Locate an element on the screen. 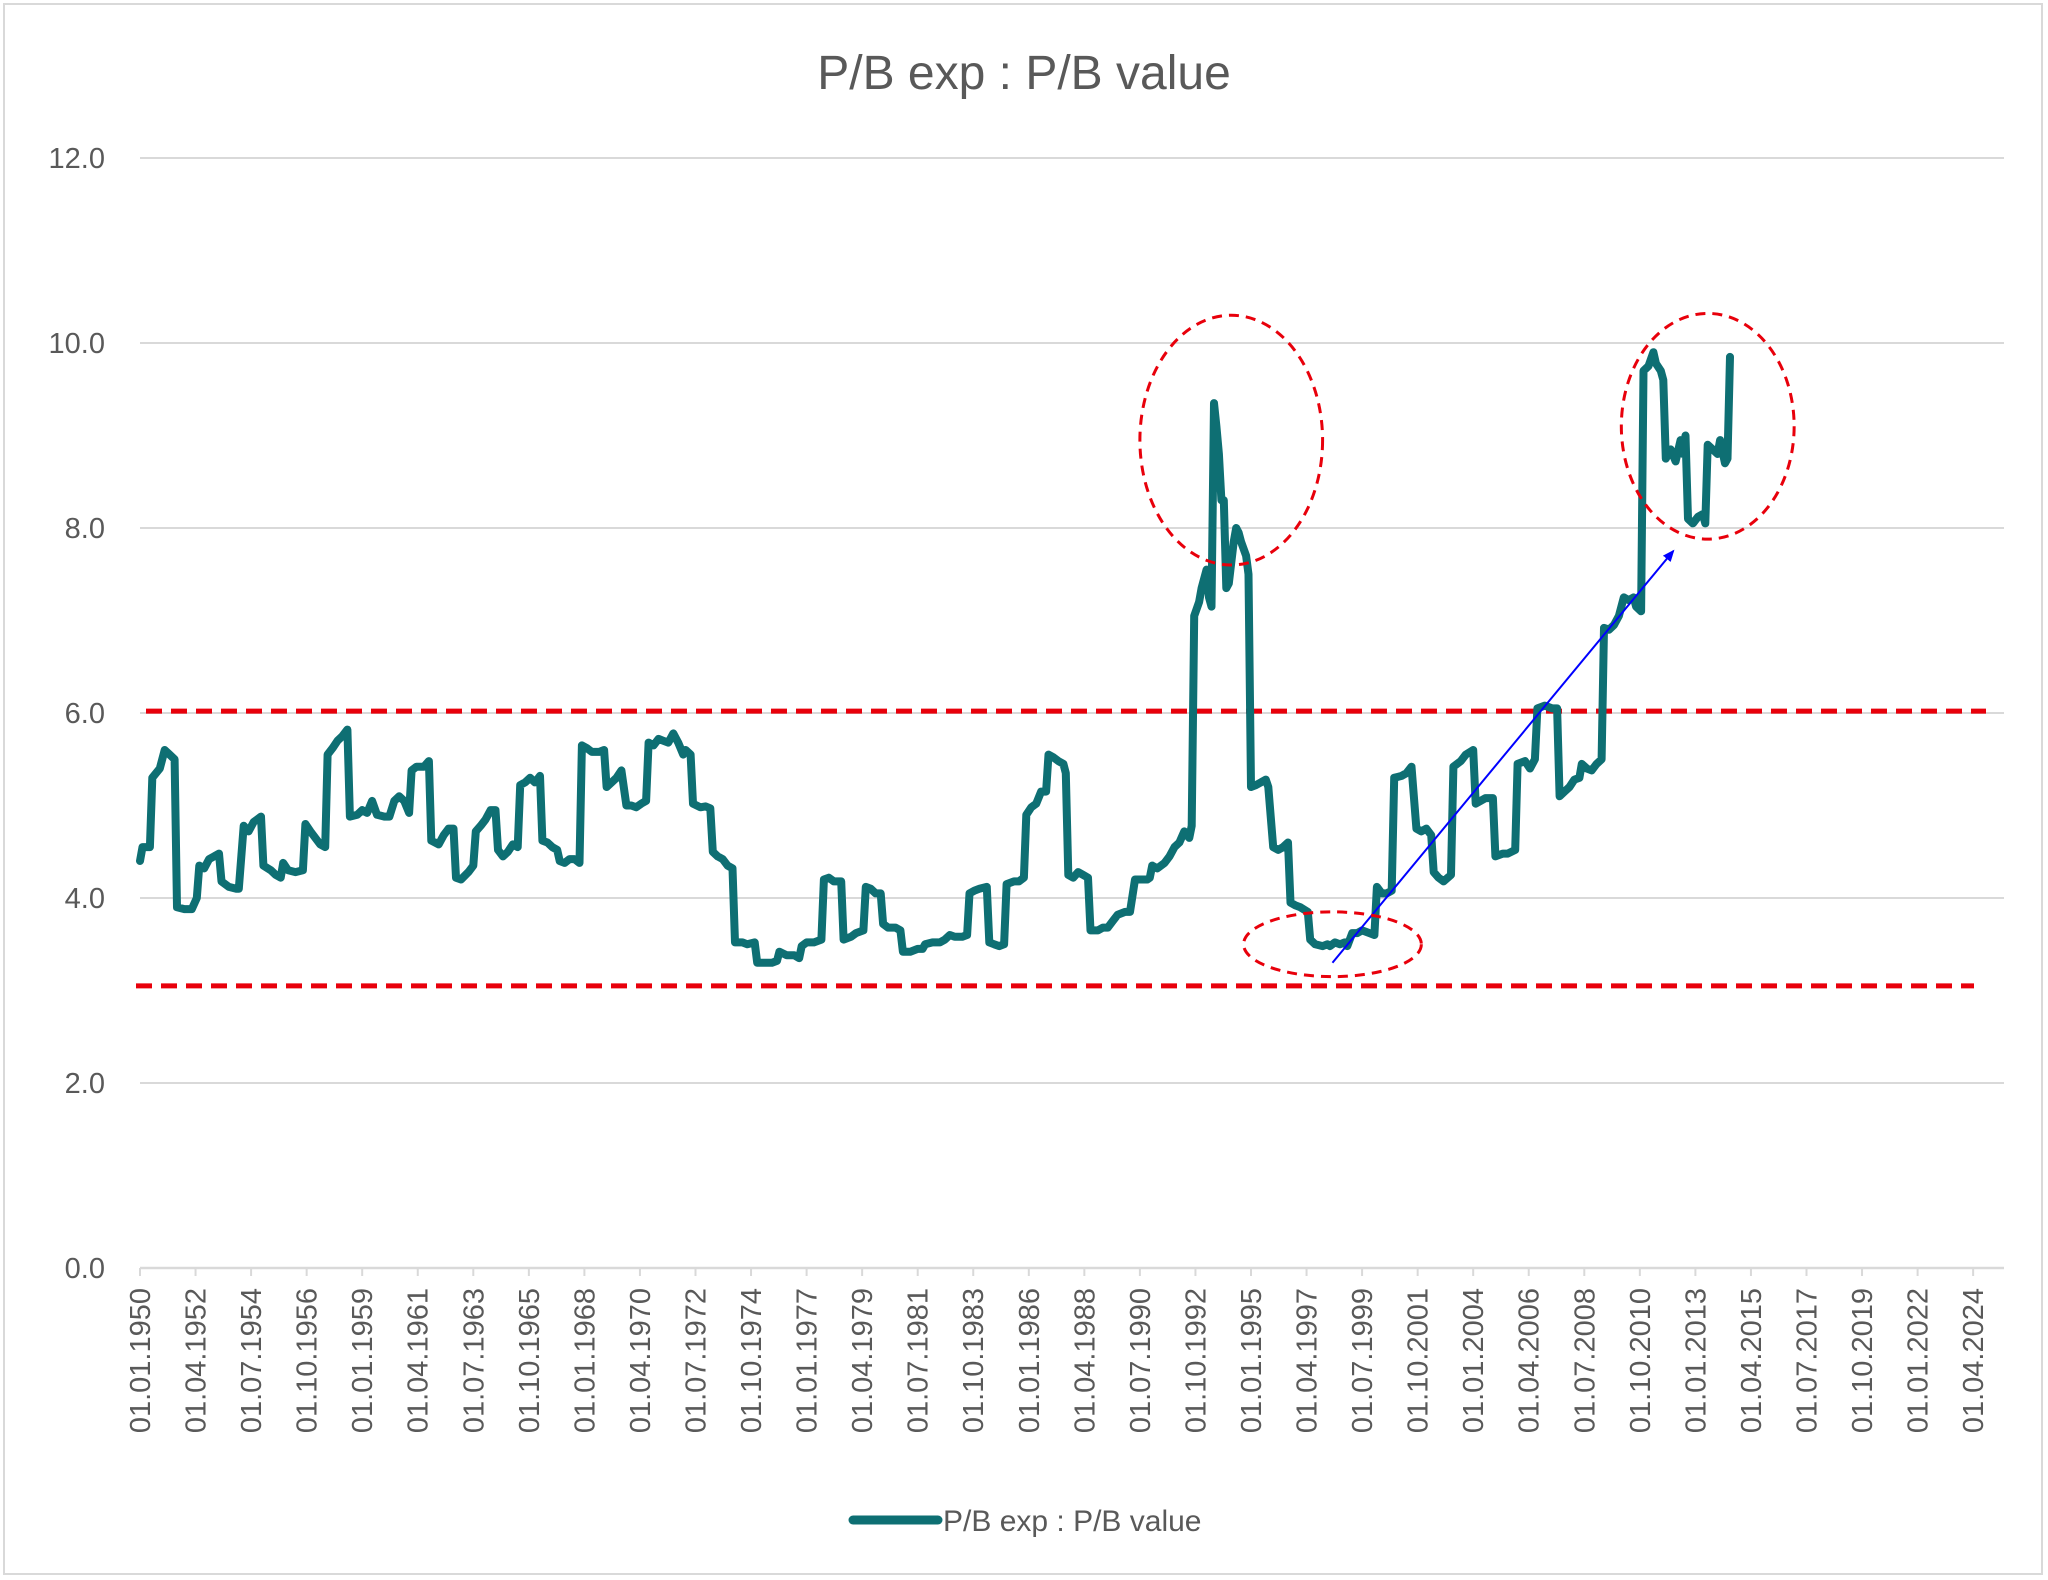 The height and width of the screenshot is (1580, 2048). x-tick-label: 01.04.1961 is located at coordinates (419, 1360).